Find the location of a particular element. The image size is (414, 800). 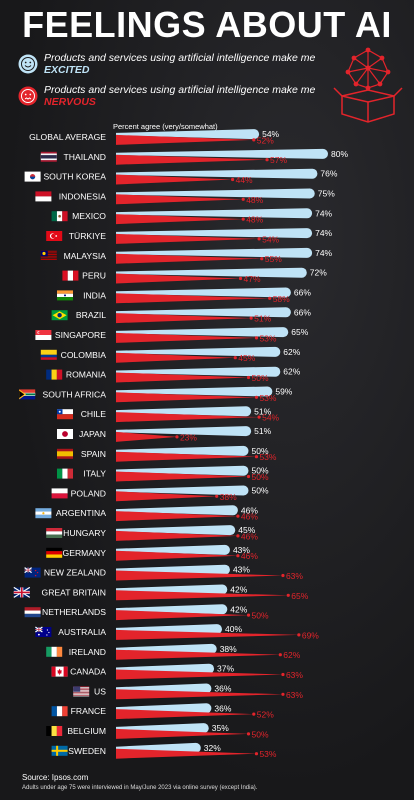

colombia-flag is located at coordinates (48, 354).